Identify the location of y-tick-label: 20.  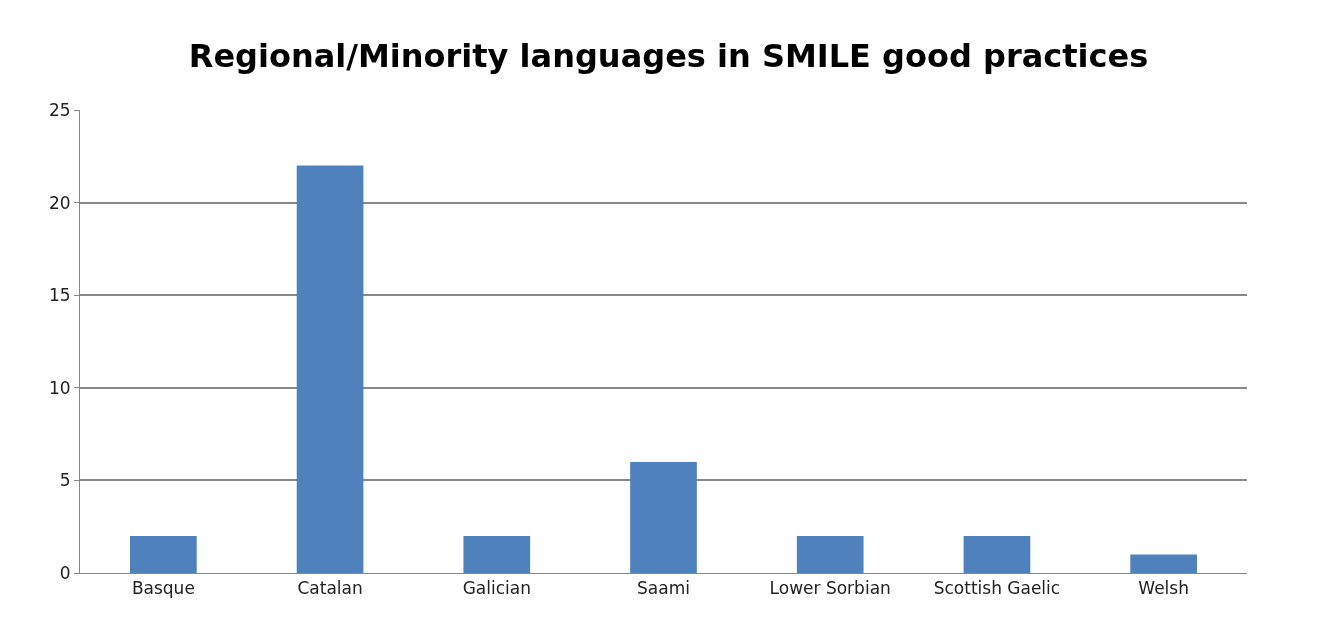
(59, 202).